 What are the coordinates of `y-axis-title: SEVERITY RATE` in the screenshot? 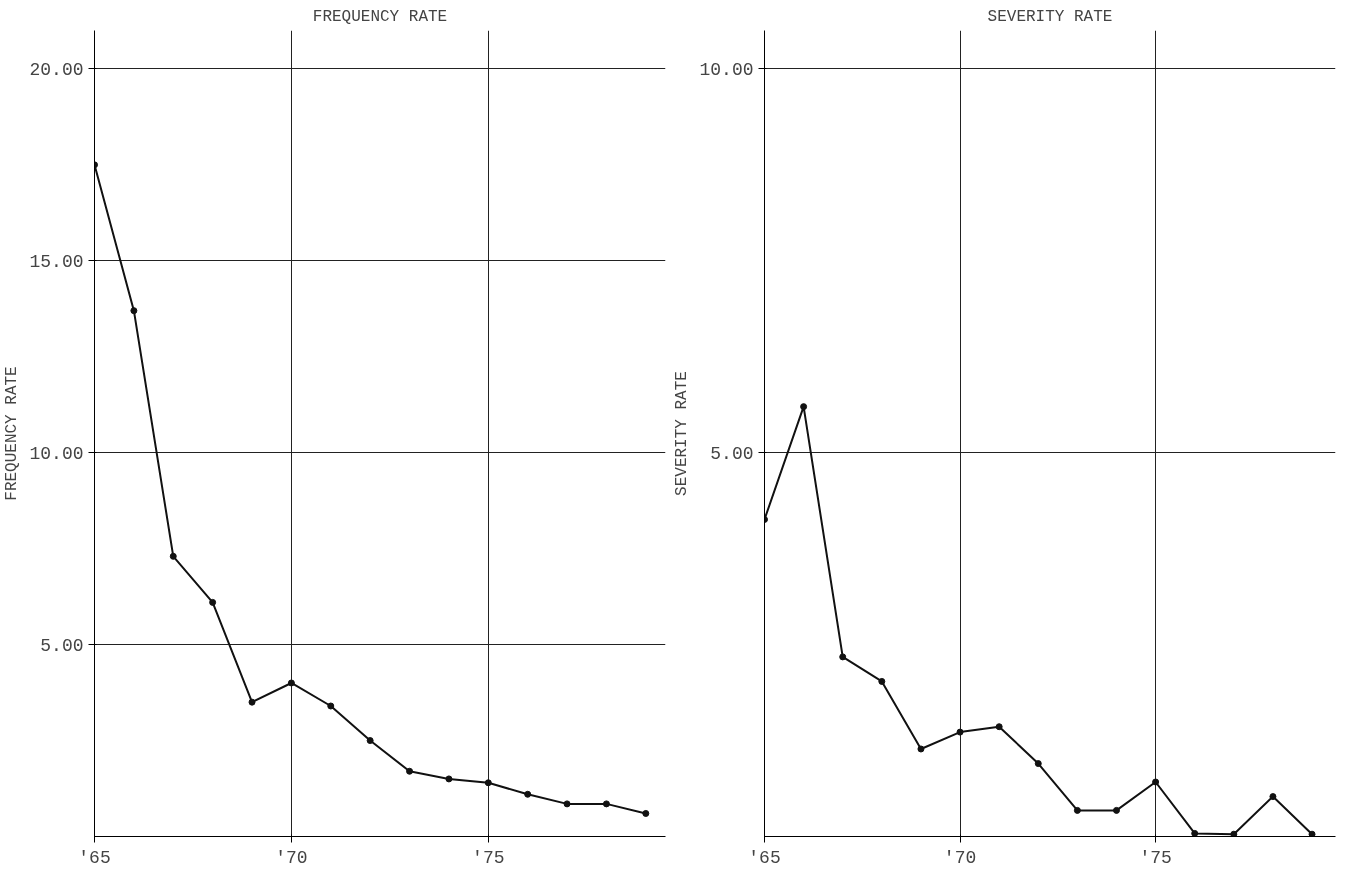 It's located at (682, 433).